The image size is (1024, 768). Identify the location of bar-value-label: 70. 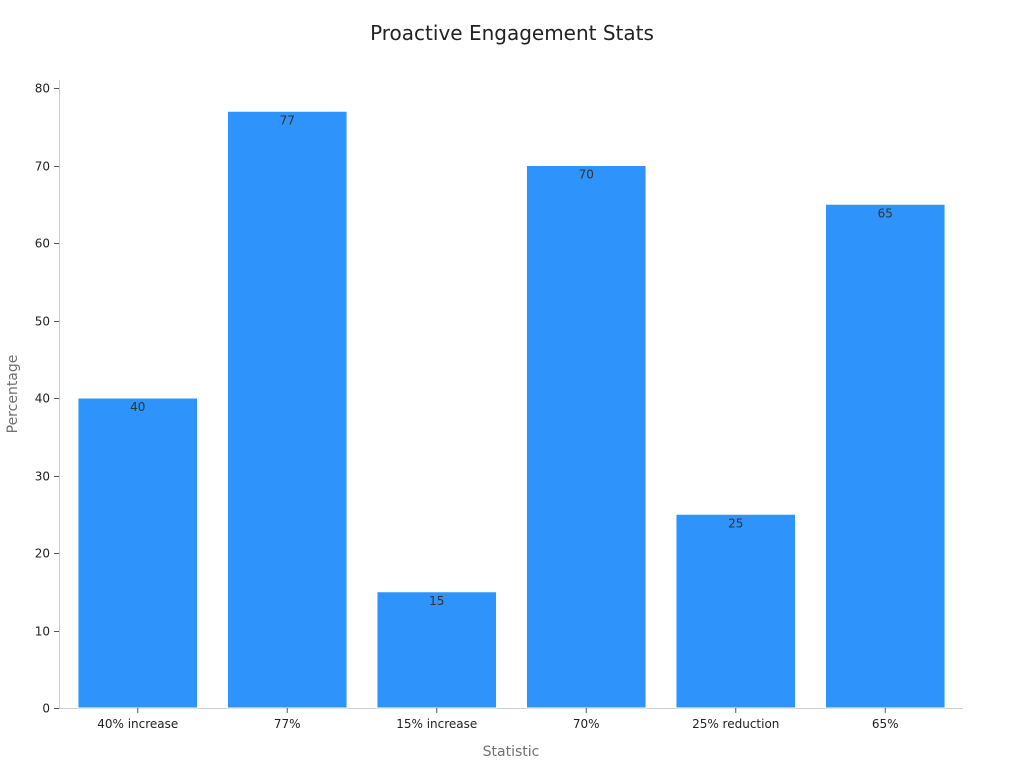
(586, 175).